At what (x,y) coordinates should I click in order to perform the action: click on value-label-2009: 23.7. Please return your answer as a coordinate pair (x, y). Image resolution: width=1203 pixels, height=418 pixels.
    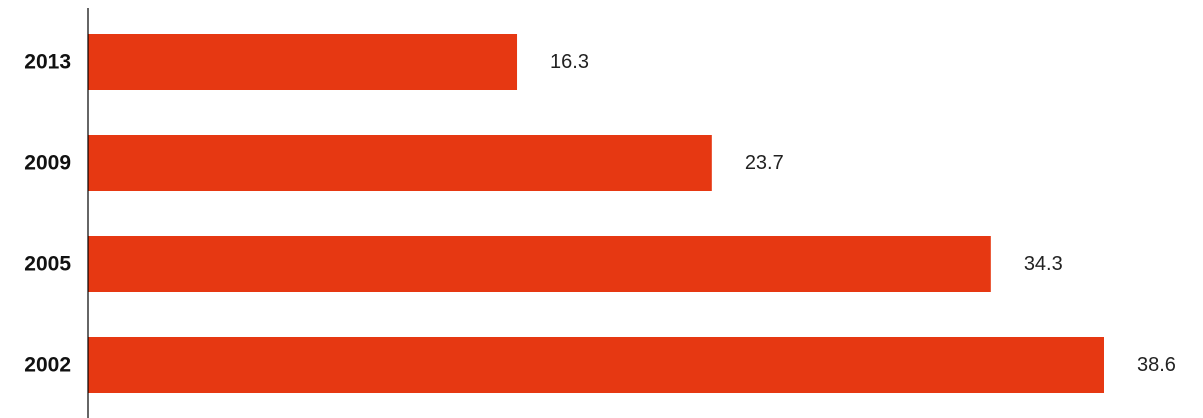
    Looking at the image, I should click on (764, 163).